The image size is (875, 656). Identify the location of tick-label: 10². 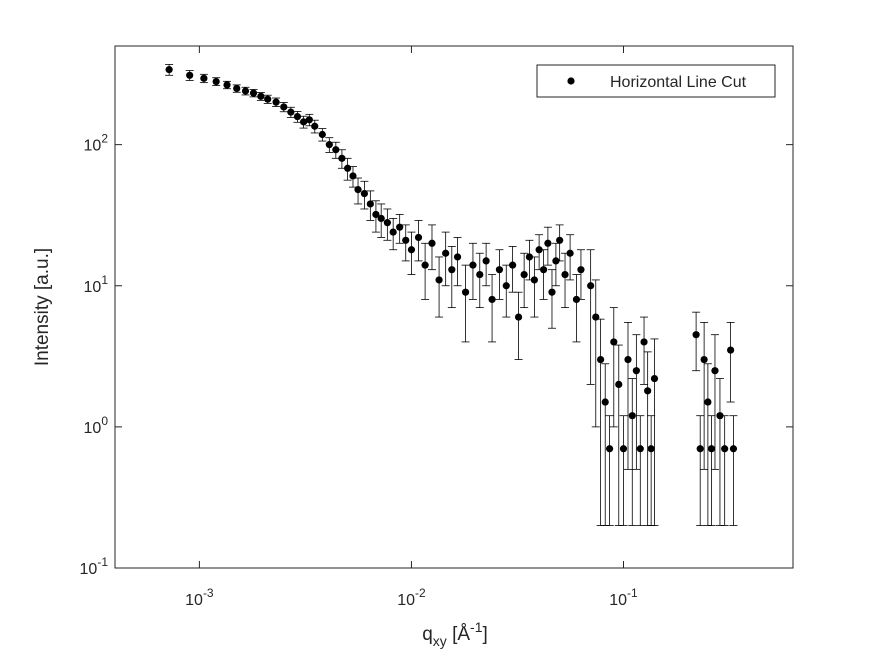
(96, 143).